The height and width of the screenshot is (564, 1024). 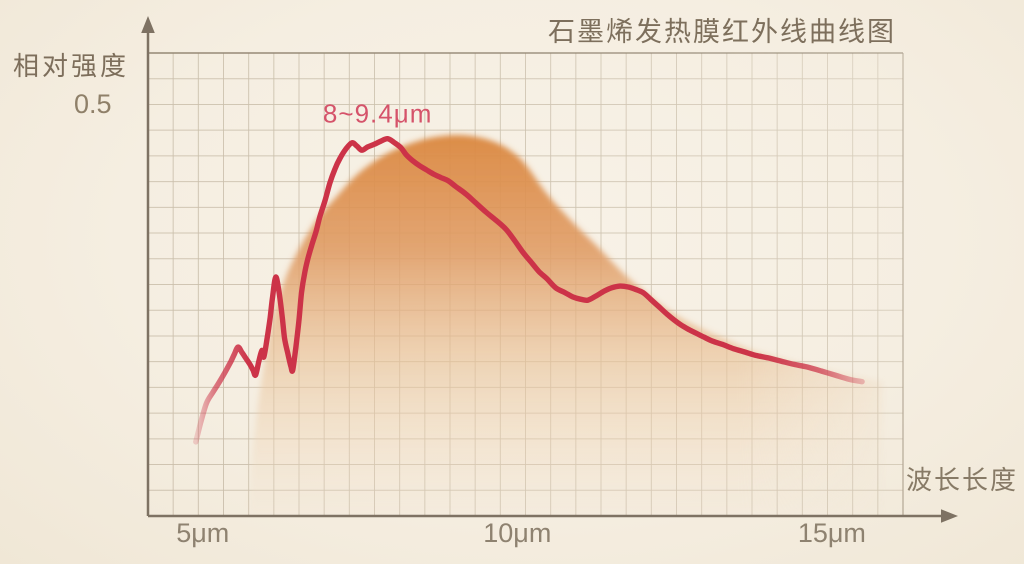 I want to click on x-axis-arrow-icon, so click(x=949, y=516).